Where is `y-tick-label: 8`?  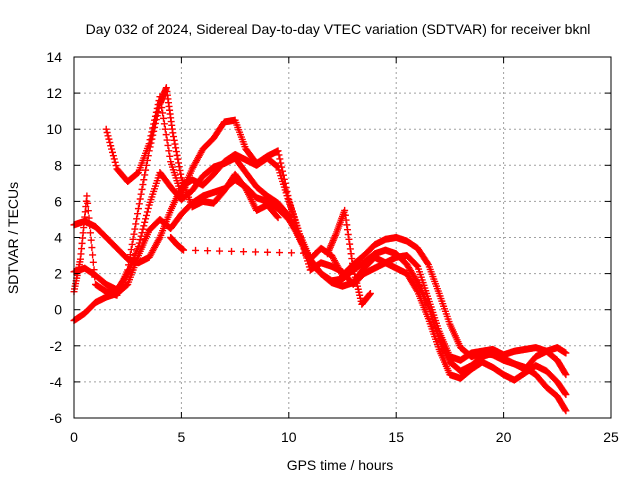 y-tick-label: 8 is located at coordinates (58, 165).